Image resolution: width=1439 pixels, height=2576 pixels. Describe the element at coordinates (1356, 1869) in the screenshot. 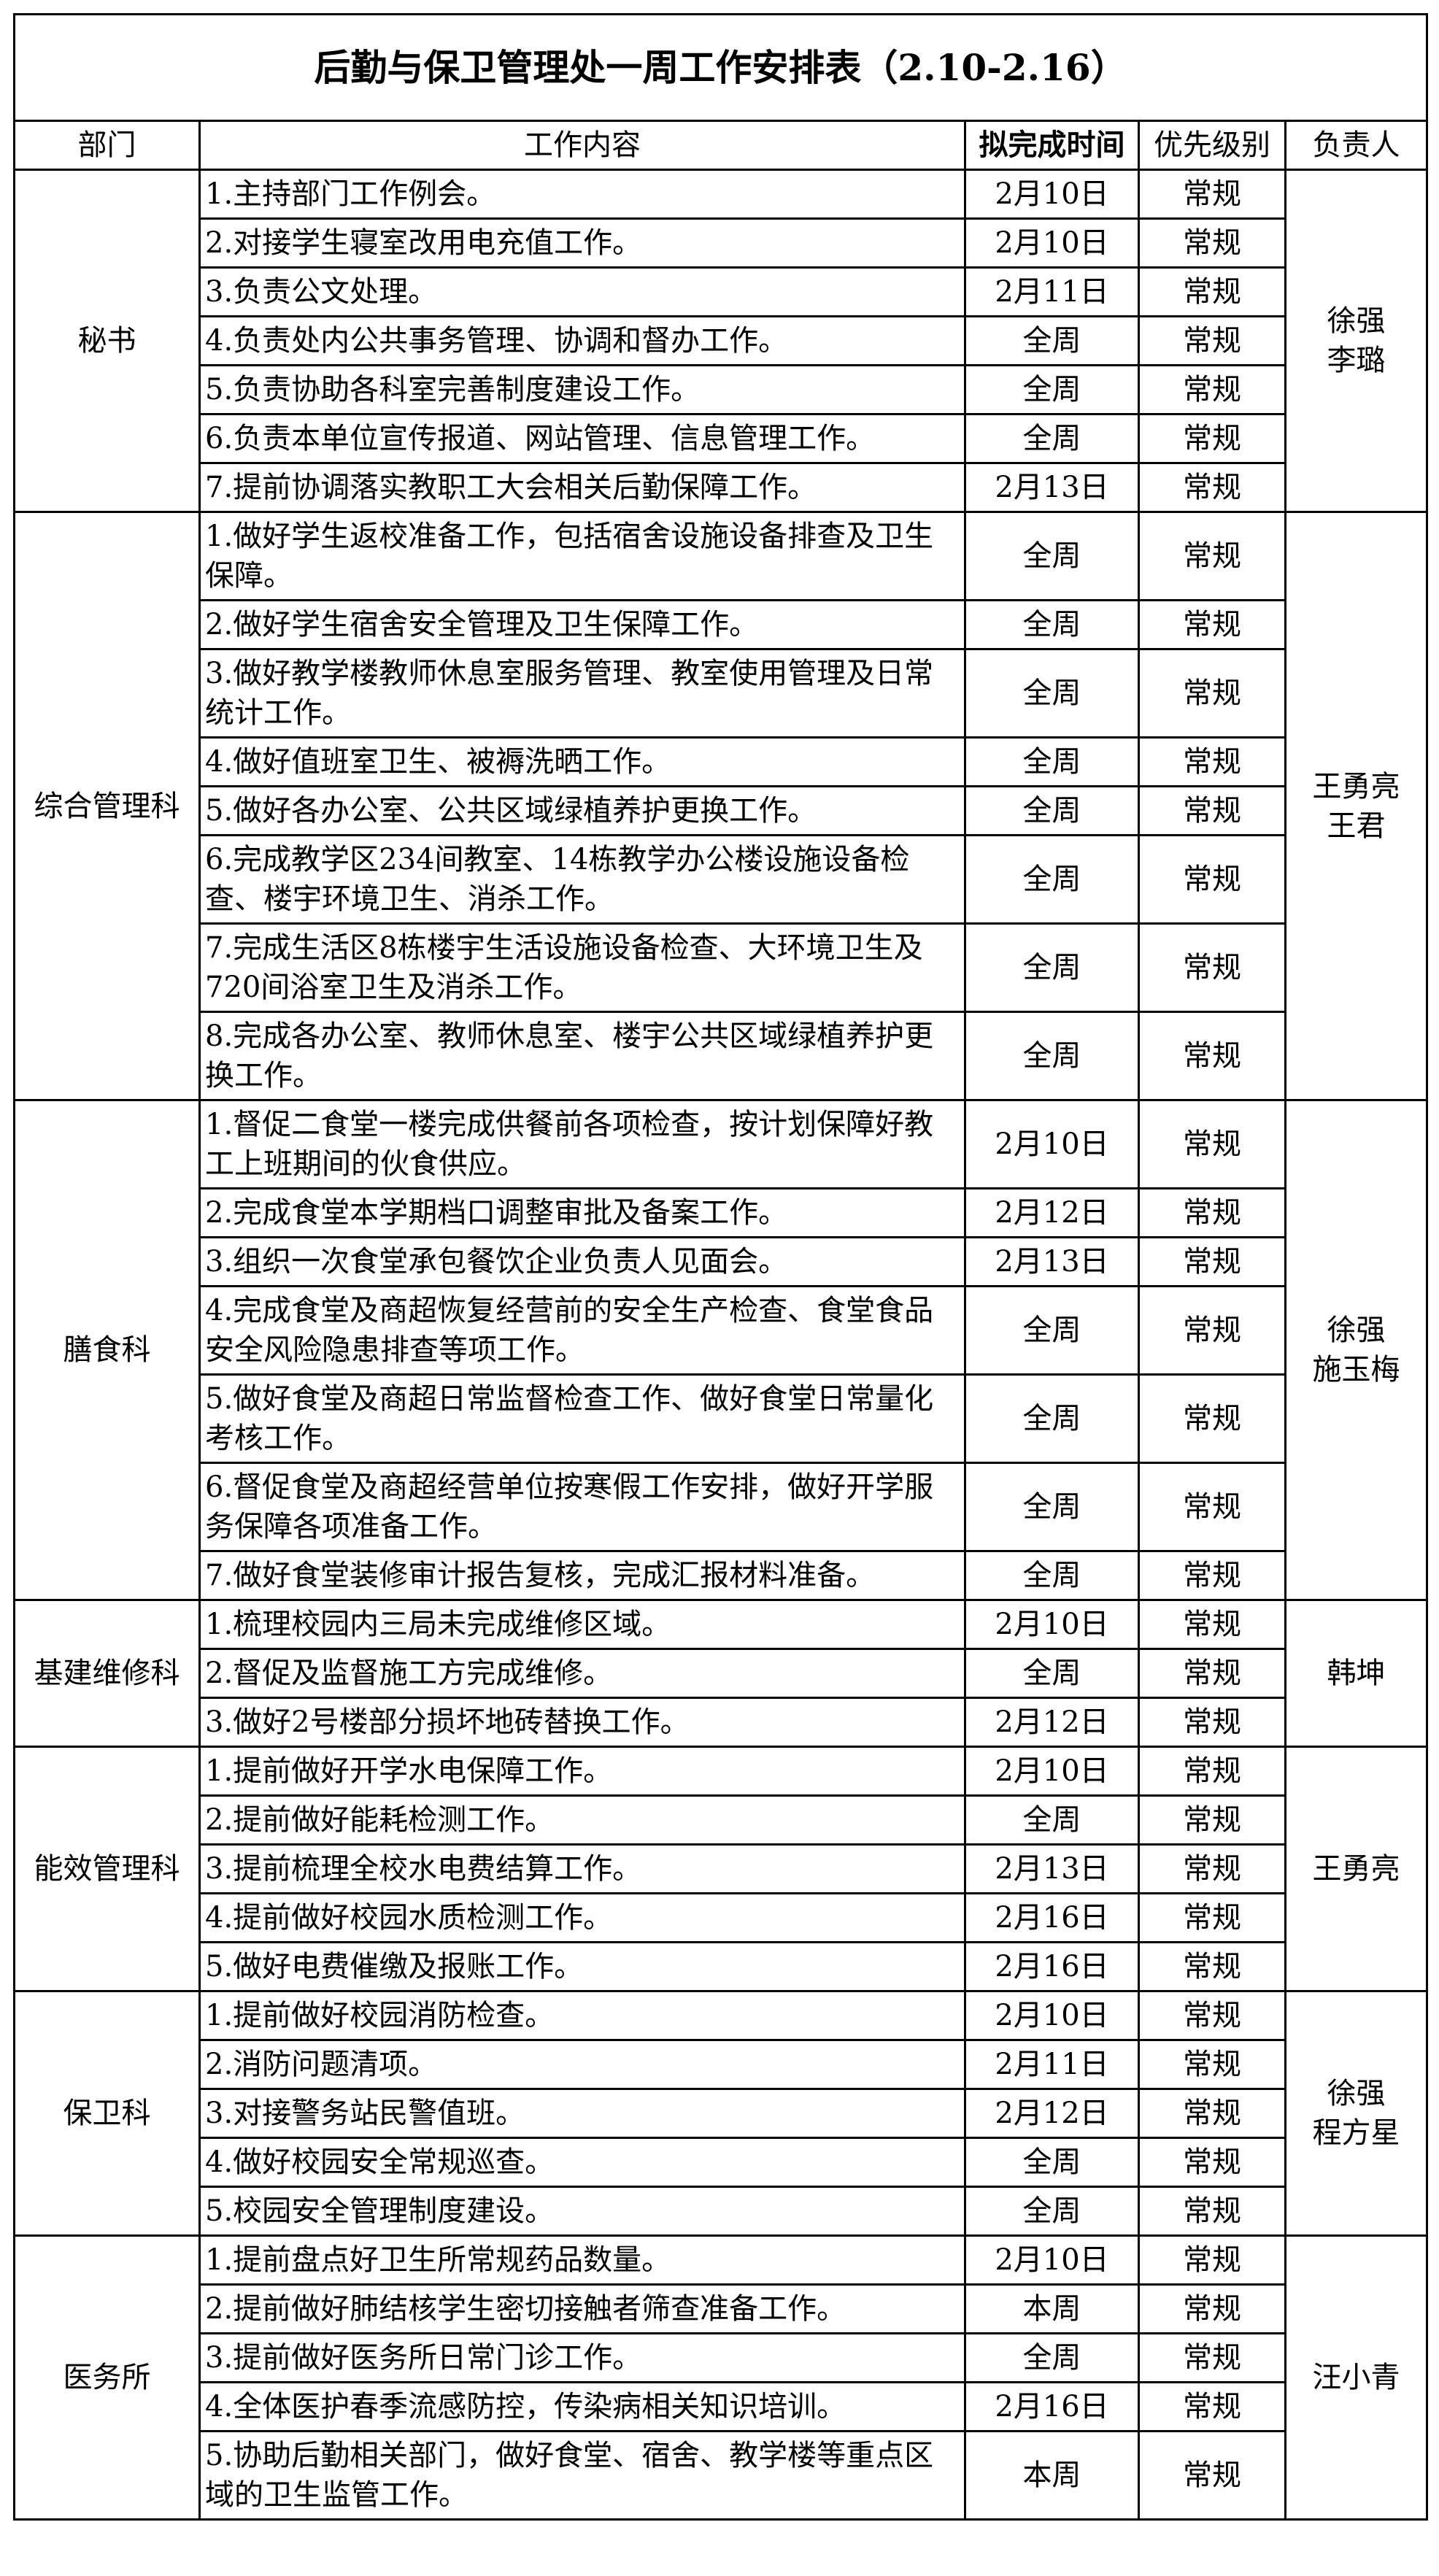

I see `owner-cell: 王勇亮` at that location.